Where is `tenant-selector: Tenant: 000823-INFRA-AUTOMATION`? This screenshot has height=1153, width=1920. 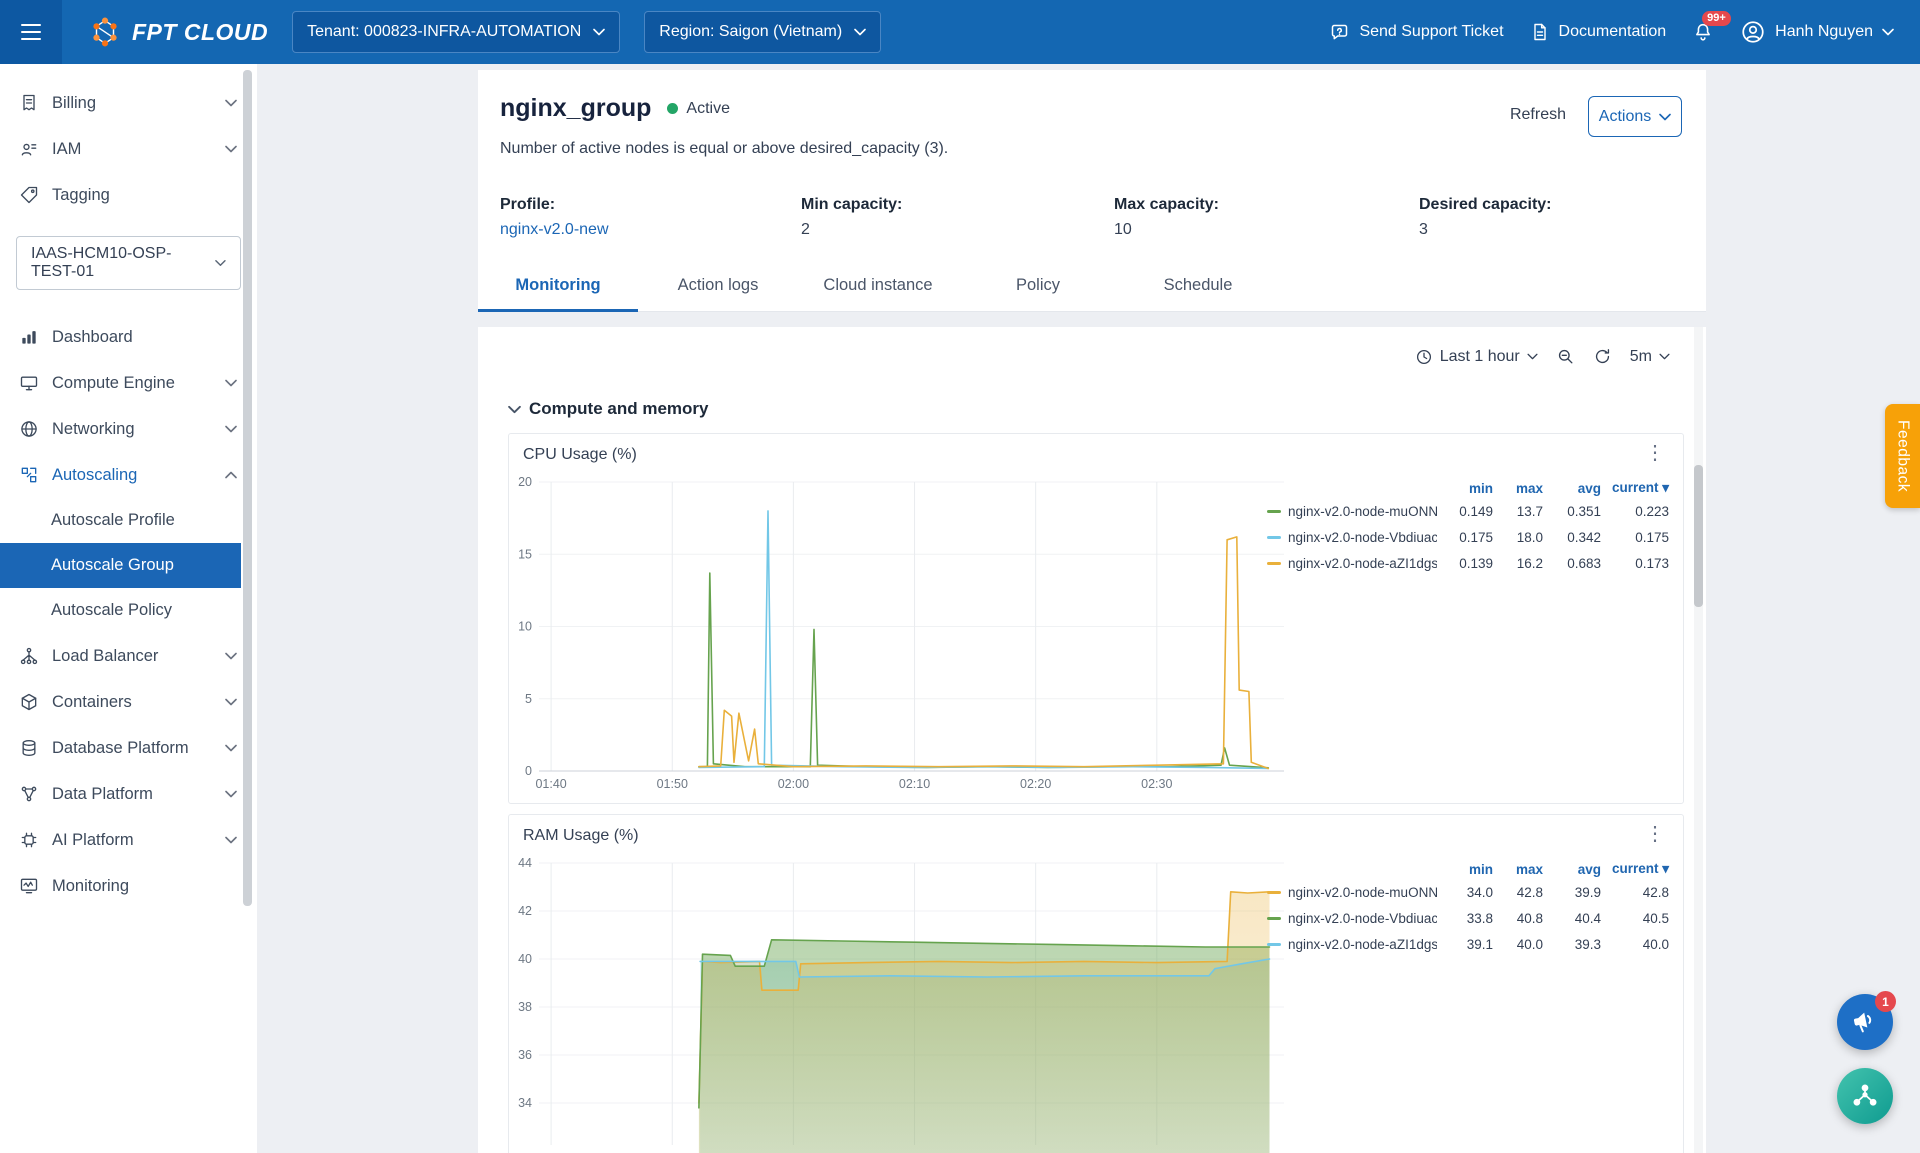
tenant-selector: Tenant: 000823-INFRA-AUTOMATION is located at coordinates (456, 32).